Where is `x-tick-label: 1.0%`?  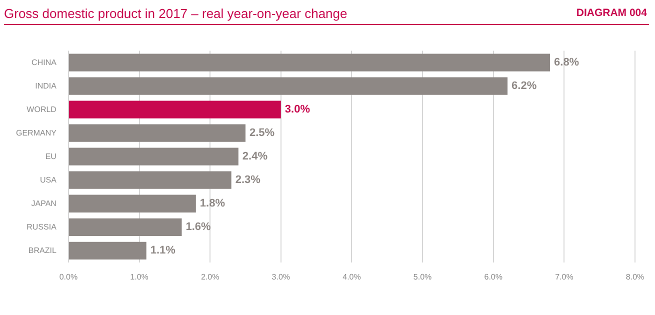 x-tick-label: 1.0% is located at coordinates (139, 277).